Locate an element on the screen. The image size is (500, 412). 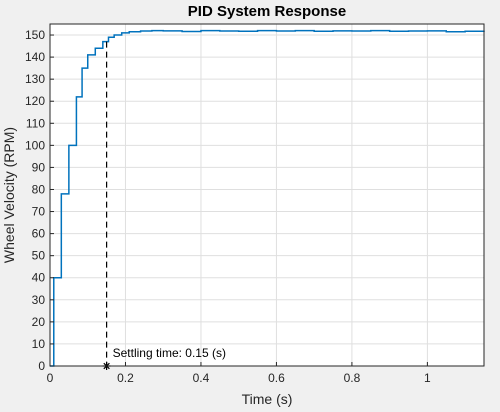
settling-time-label: Settling time: 0.15 (s) is located at coordinates (169, 353).